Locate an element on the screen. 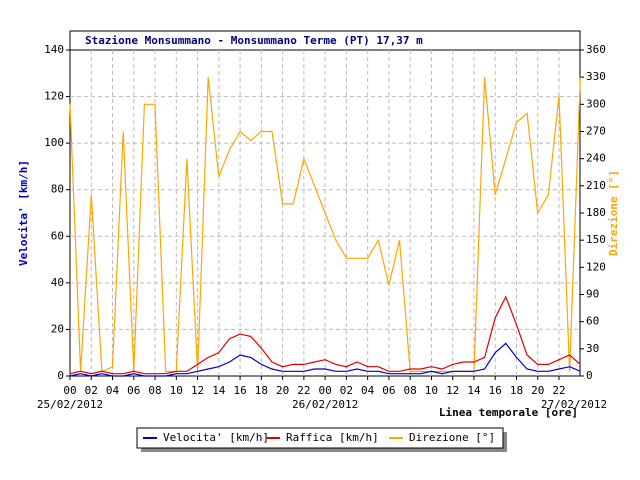 This screenshot has height=480, width=640. y-tick-label: 20 is located at coordinates (57, 328).